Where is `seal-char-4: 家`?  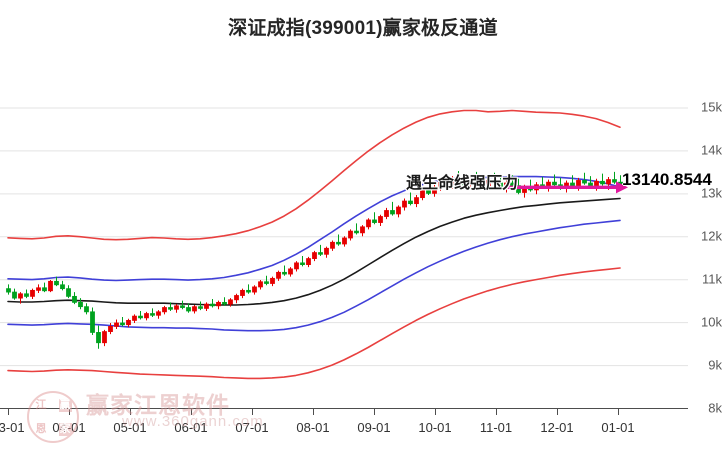 seal-char-4: 家 is located at coordinates (65, 429).